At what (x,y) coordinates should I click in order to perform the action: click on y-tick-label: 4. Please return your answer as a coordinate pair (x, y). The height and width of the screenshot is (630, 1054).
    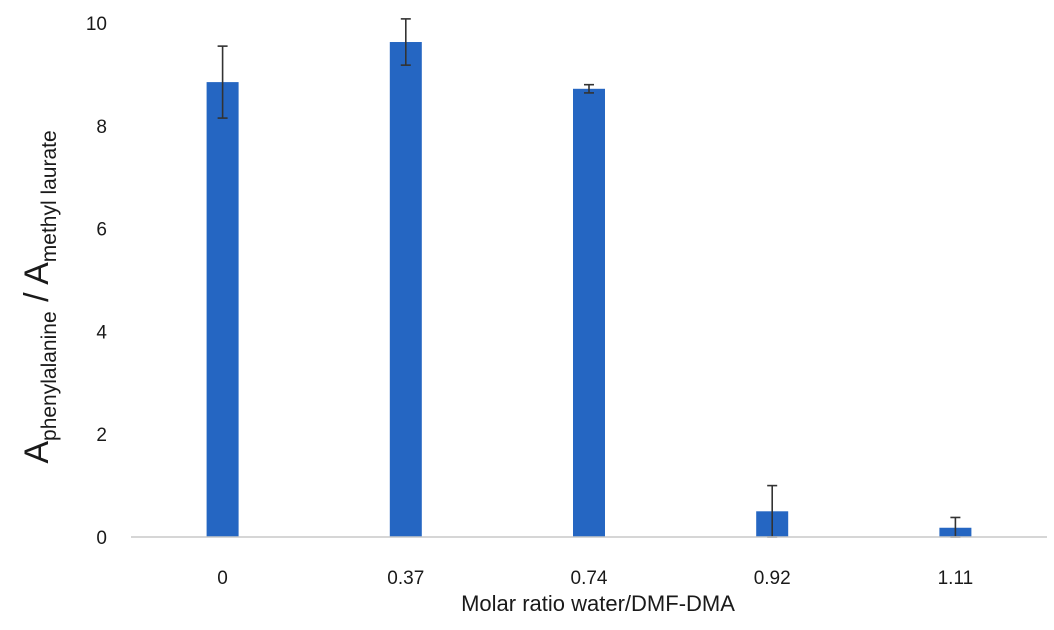
    Looking at the image, I should click on (101, 332).